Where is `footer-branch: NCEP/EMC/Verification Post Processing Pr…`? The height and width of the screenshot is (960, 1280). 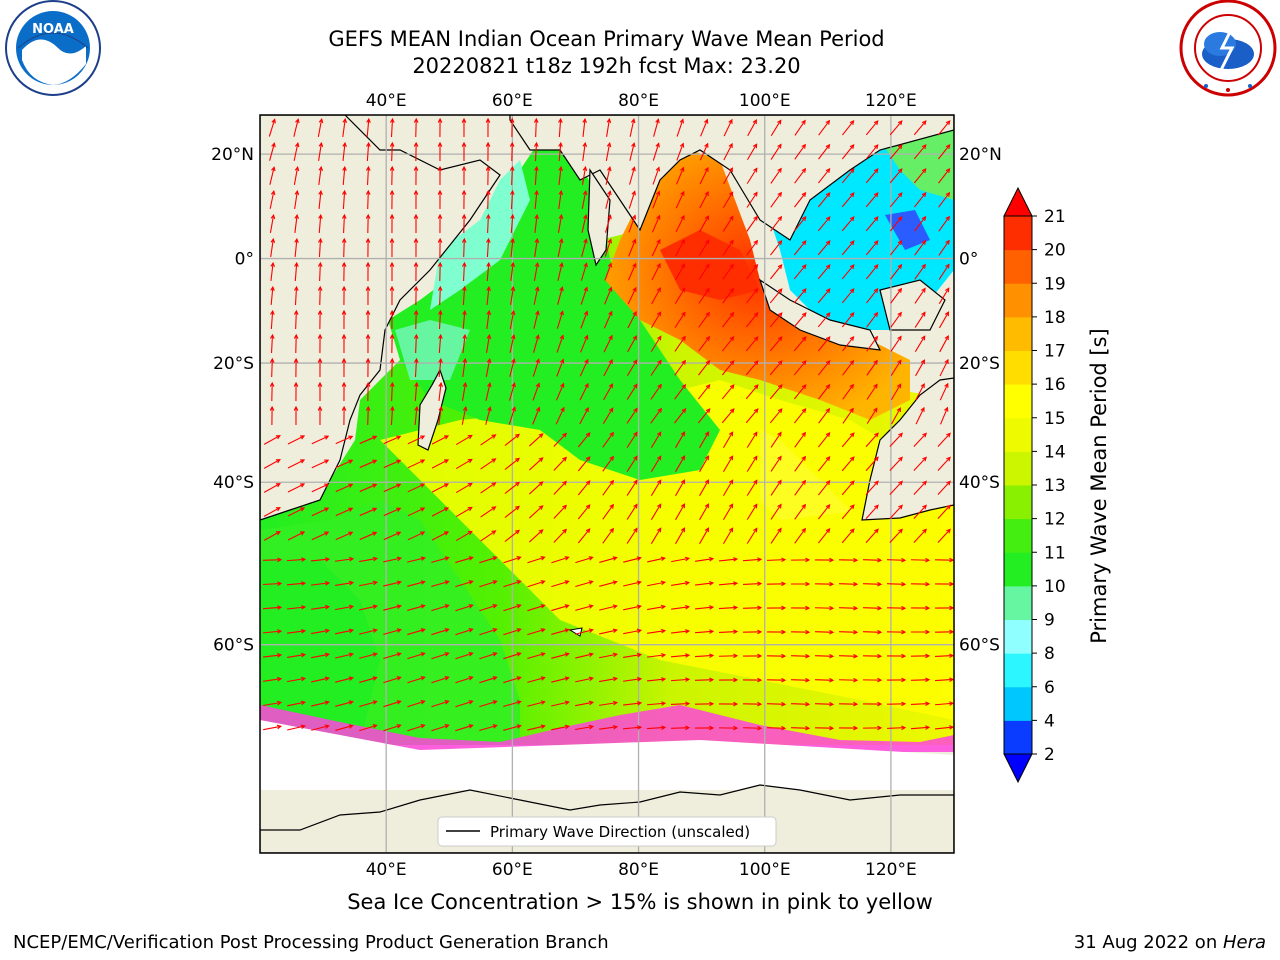
footer-branch: NCEP/EMC/Verification Post Processing Pr… is located at coordinates (311, 942).